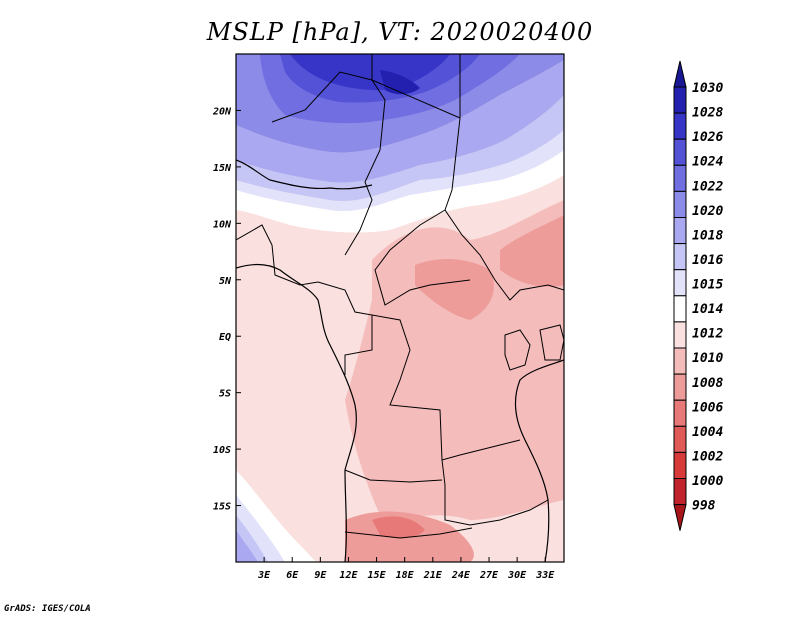 This screenshot has width=800, height=618. I want to click on x-tick-label: 33E, so click(545, 575).